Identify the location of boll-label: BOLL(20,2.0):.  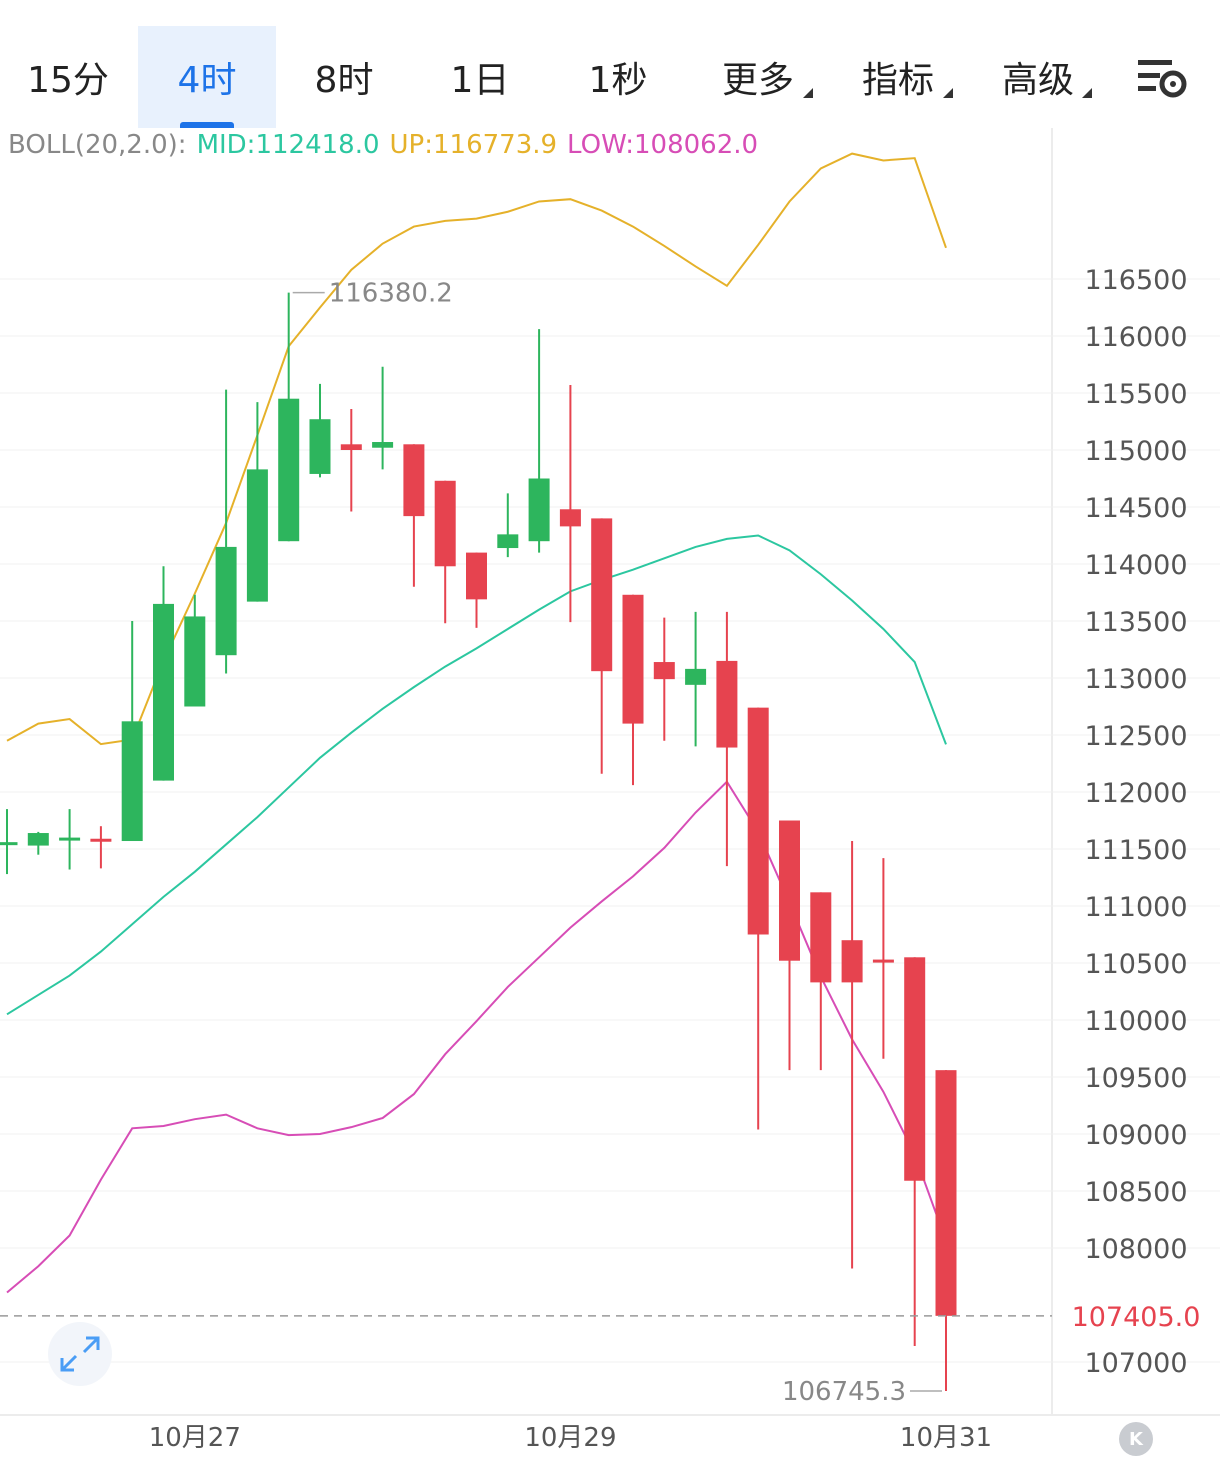
(97, 145).